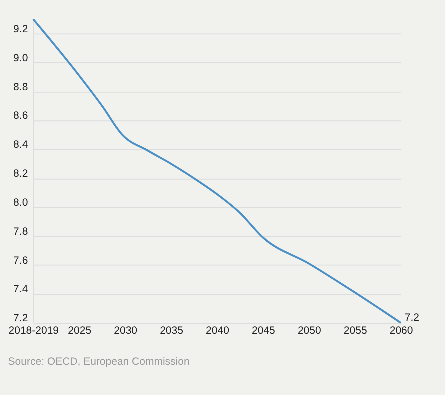 Image resolution: width=445 pixels, height=414 pixels. I want to click on y-tick-label: 9.2, so click(21, 29).